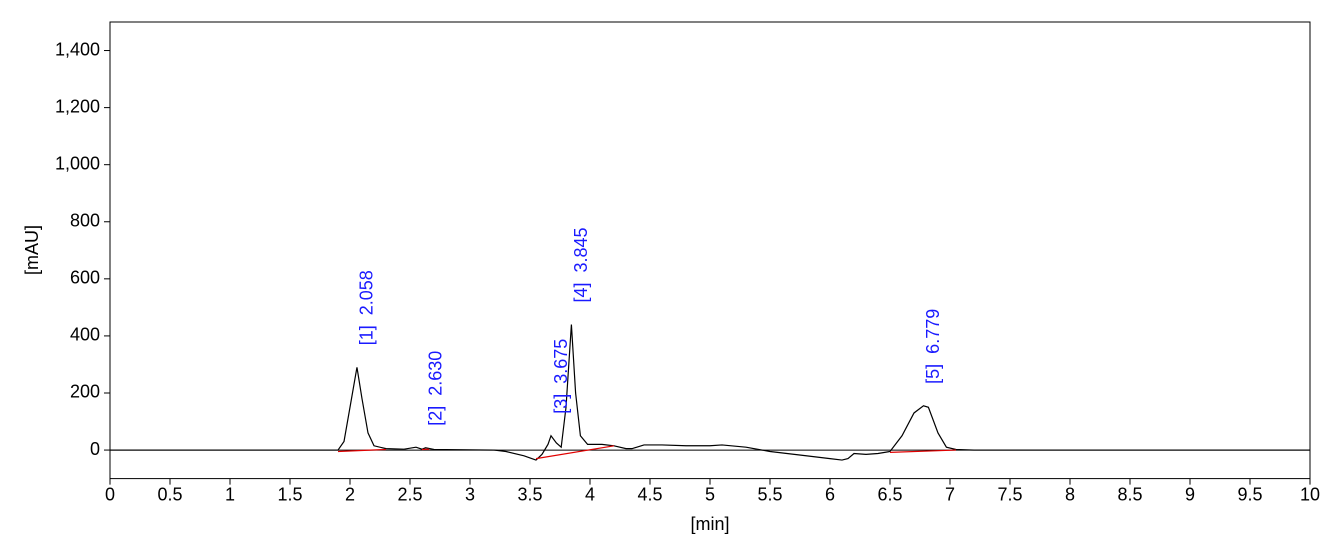  Describe the element at coordinates (529, 494) in the screenshot. I see `x-tick-label: 3.5` at that location.